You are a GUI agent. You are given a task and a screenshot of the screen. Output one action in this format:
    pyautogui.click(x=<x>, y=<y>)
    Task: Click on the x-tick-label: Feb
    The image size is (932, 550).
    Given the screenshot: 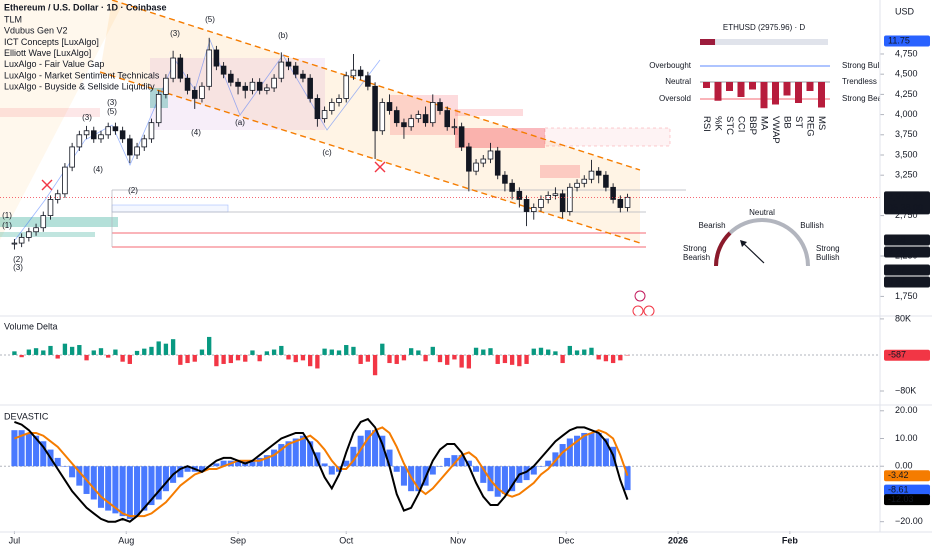 What is the action you would take?
    pyautogui.click(x=790, y=540)
    